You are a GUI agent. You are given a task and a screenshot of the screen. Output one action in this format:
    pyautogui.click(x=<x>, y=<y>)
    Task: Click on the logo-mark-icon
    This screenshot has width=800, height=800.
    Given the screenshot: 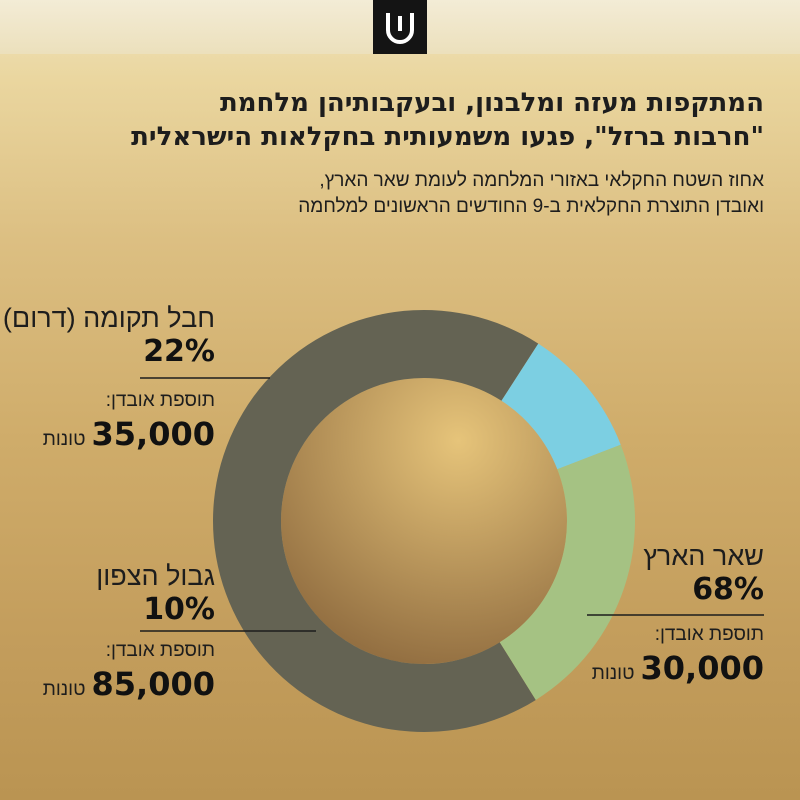 What is the action you would take?
    pyautogui.click(x=400, y=28)
    